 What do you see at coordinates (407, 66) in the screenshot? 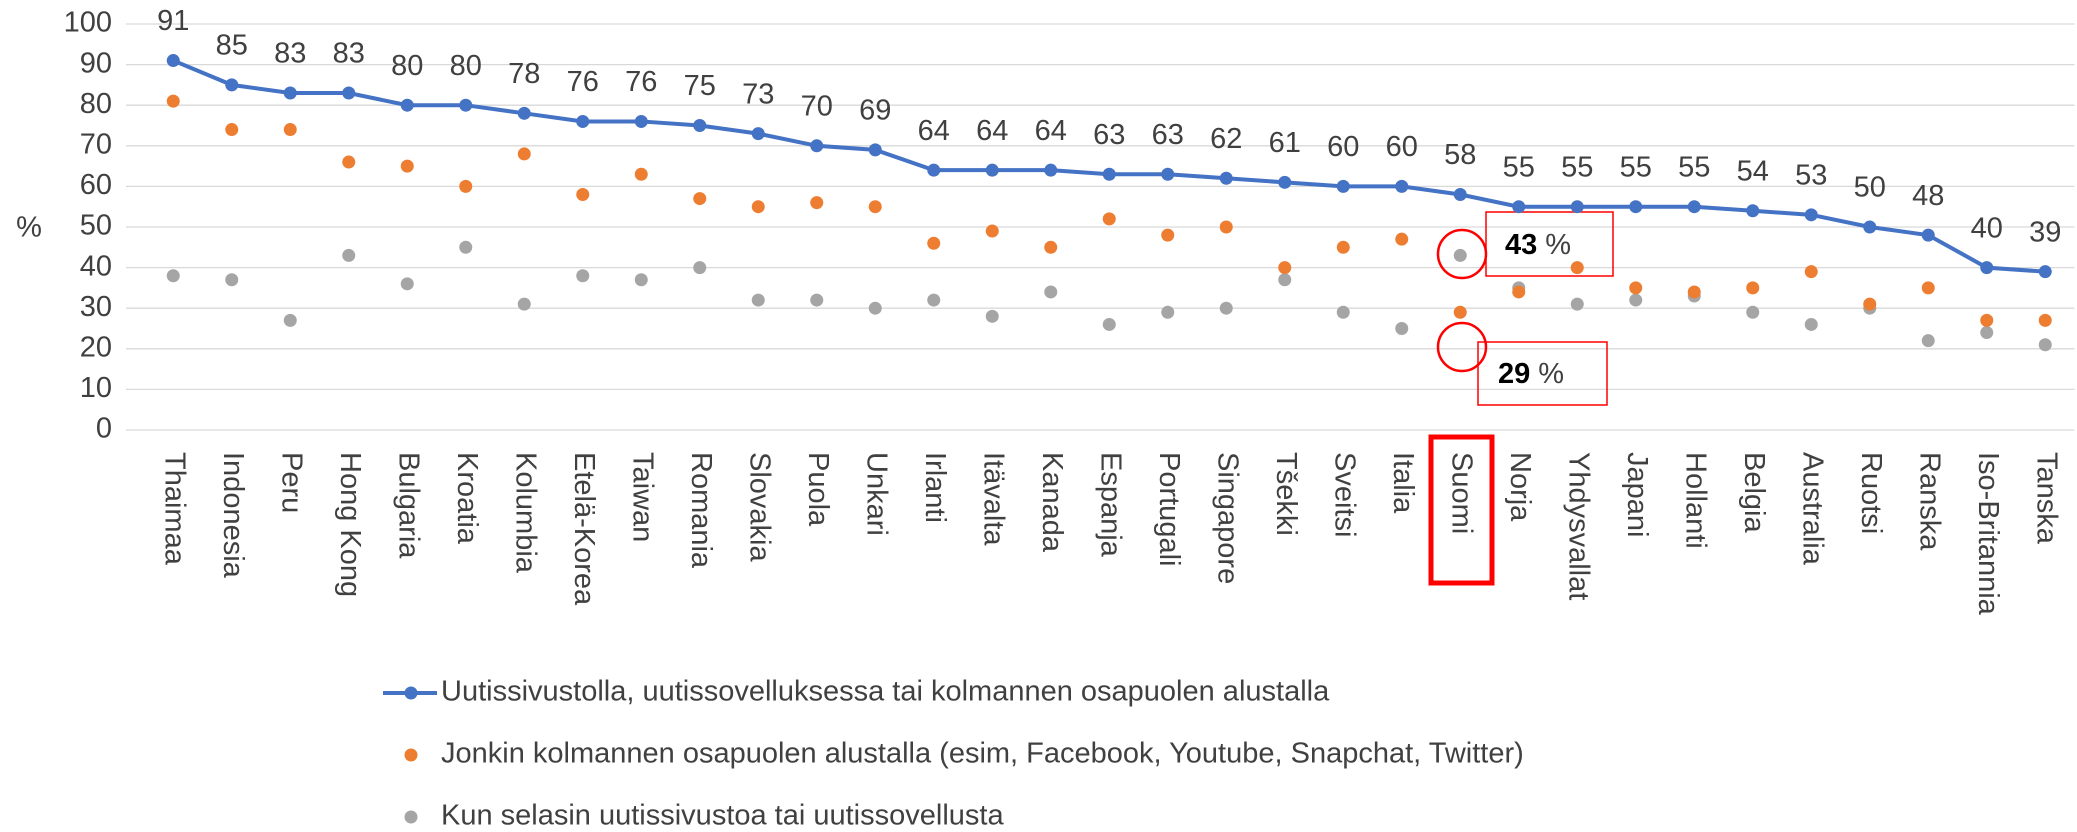
I see `data-label: 80` at bounding box center [407, 66].